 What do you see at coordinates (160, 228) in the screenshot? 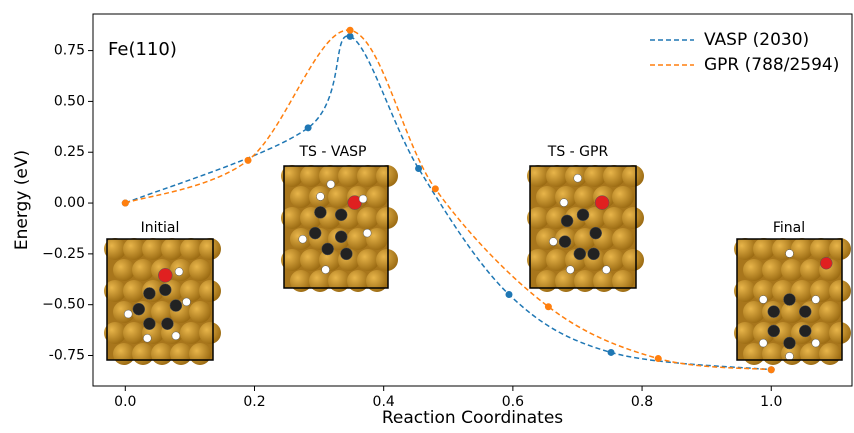
I see `annotation: Initial` at bounding box center [160, 228].